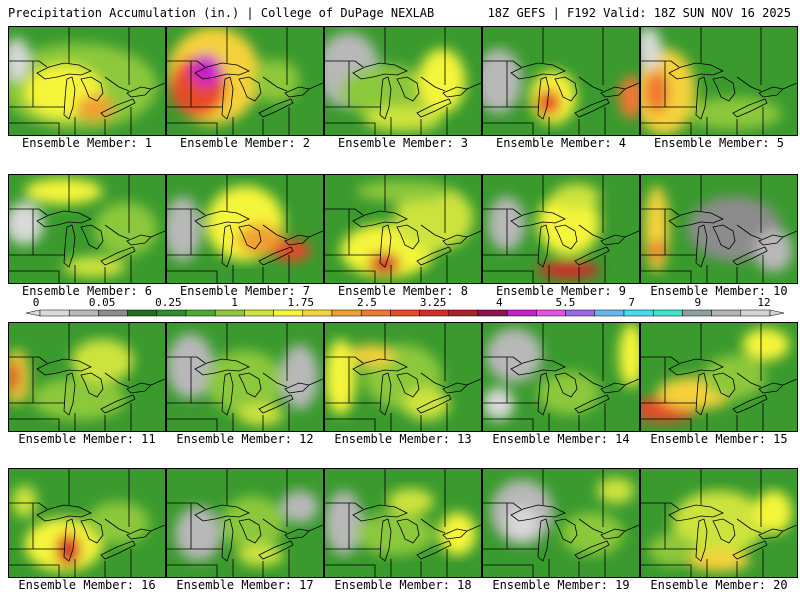  Describe the element at coordinates (403, 291) in the screenshot. I see `ensemble-member-label: Ensemble Member: 8` at that location.